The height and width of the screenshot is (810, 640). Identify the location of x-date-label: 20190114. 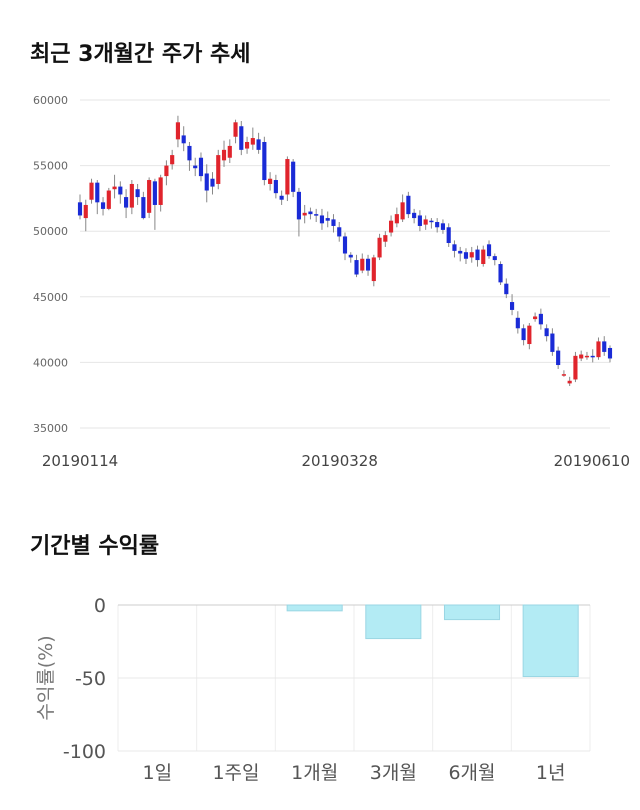
(80, 461).